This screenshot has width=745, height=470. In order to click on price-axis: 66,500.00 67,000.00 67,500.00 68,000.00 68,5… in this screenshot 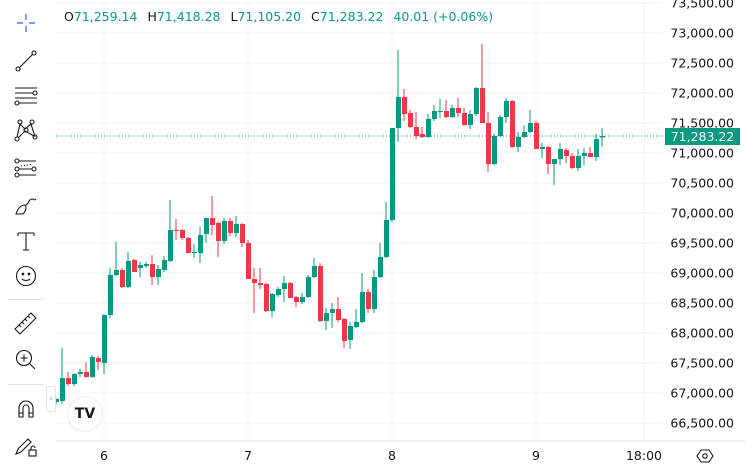, I will do `click(702, 215)`.